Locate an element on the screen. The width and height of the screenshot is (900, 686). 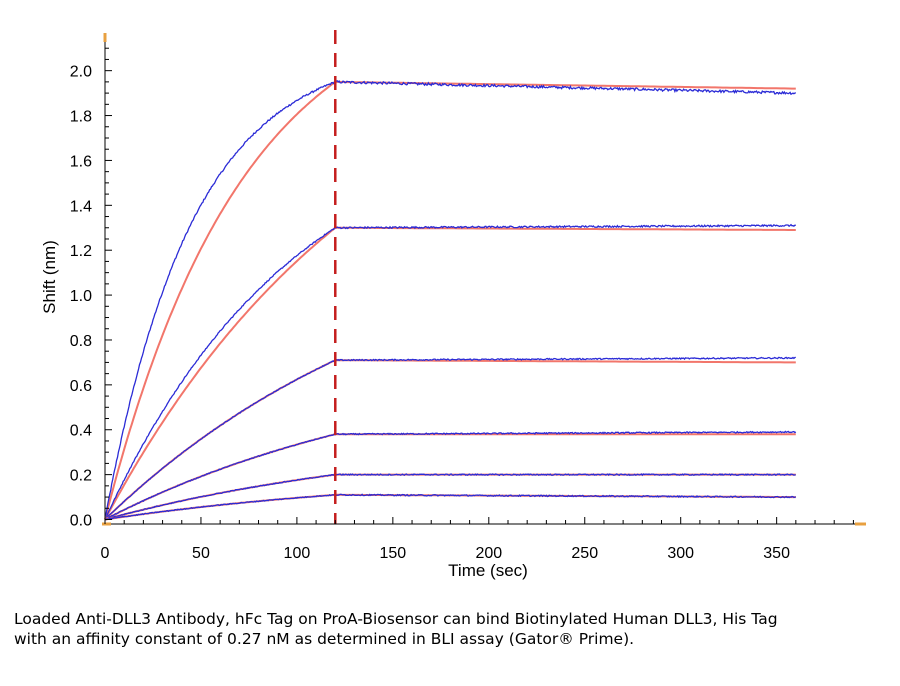
y-tick-label: 0.8 is located at coordinates (81, 341).